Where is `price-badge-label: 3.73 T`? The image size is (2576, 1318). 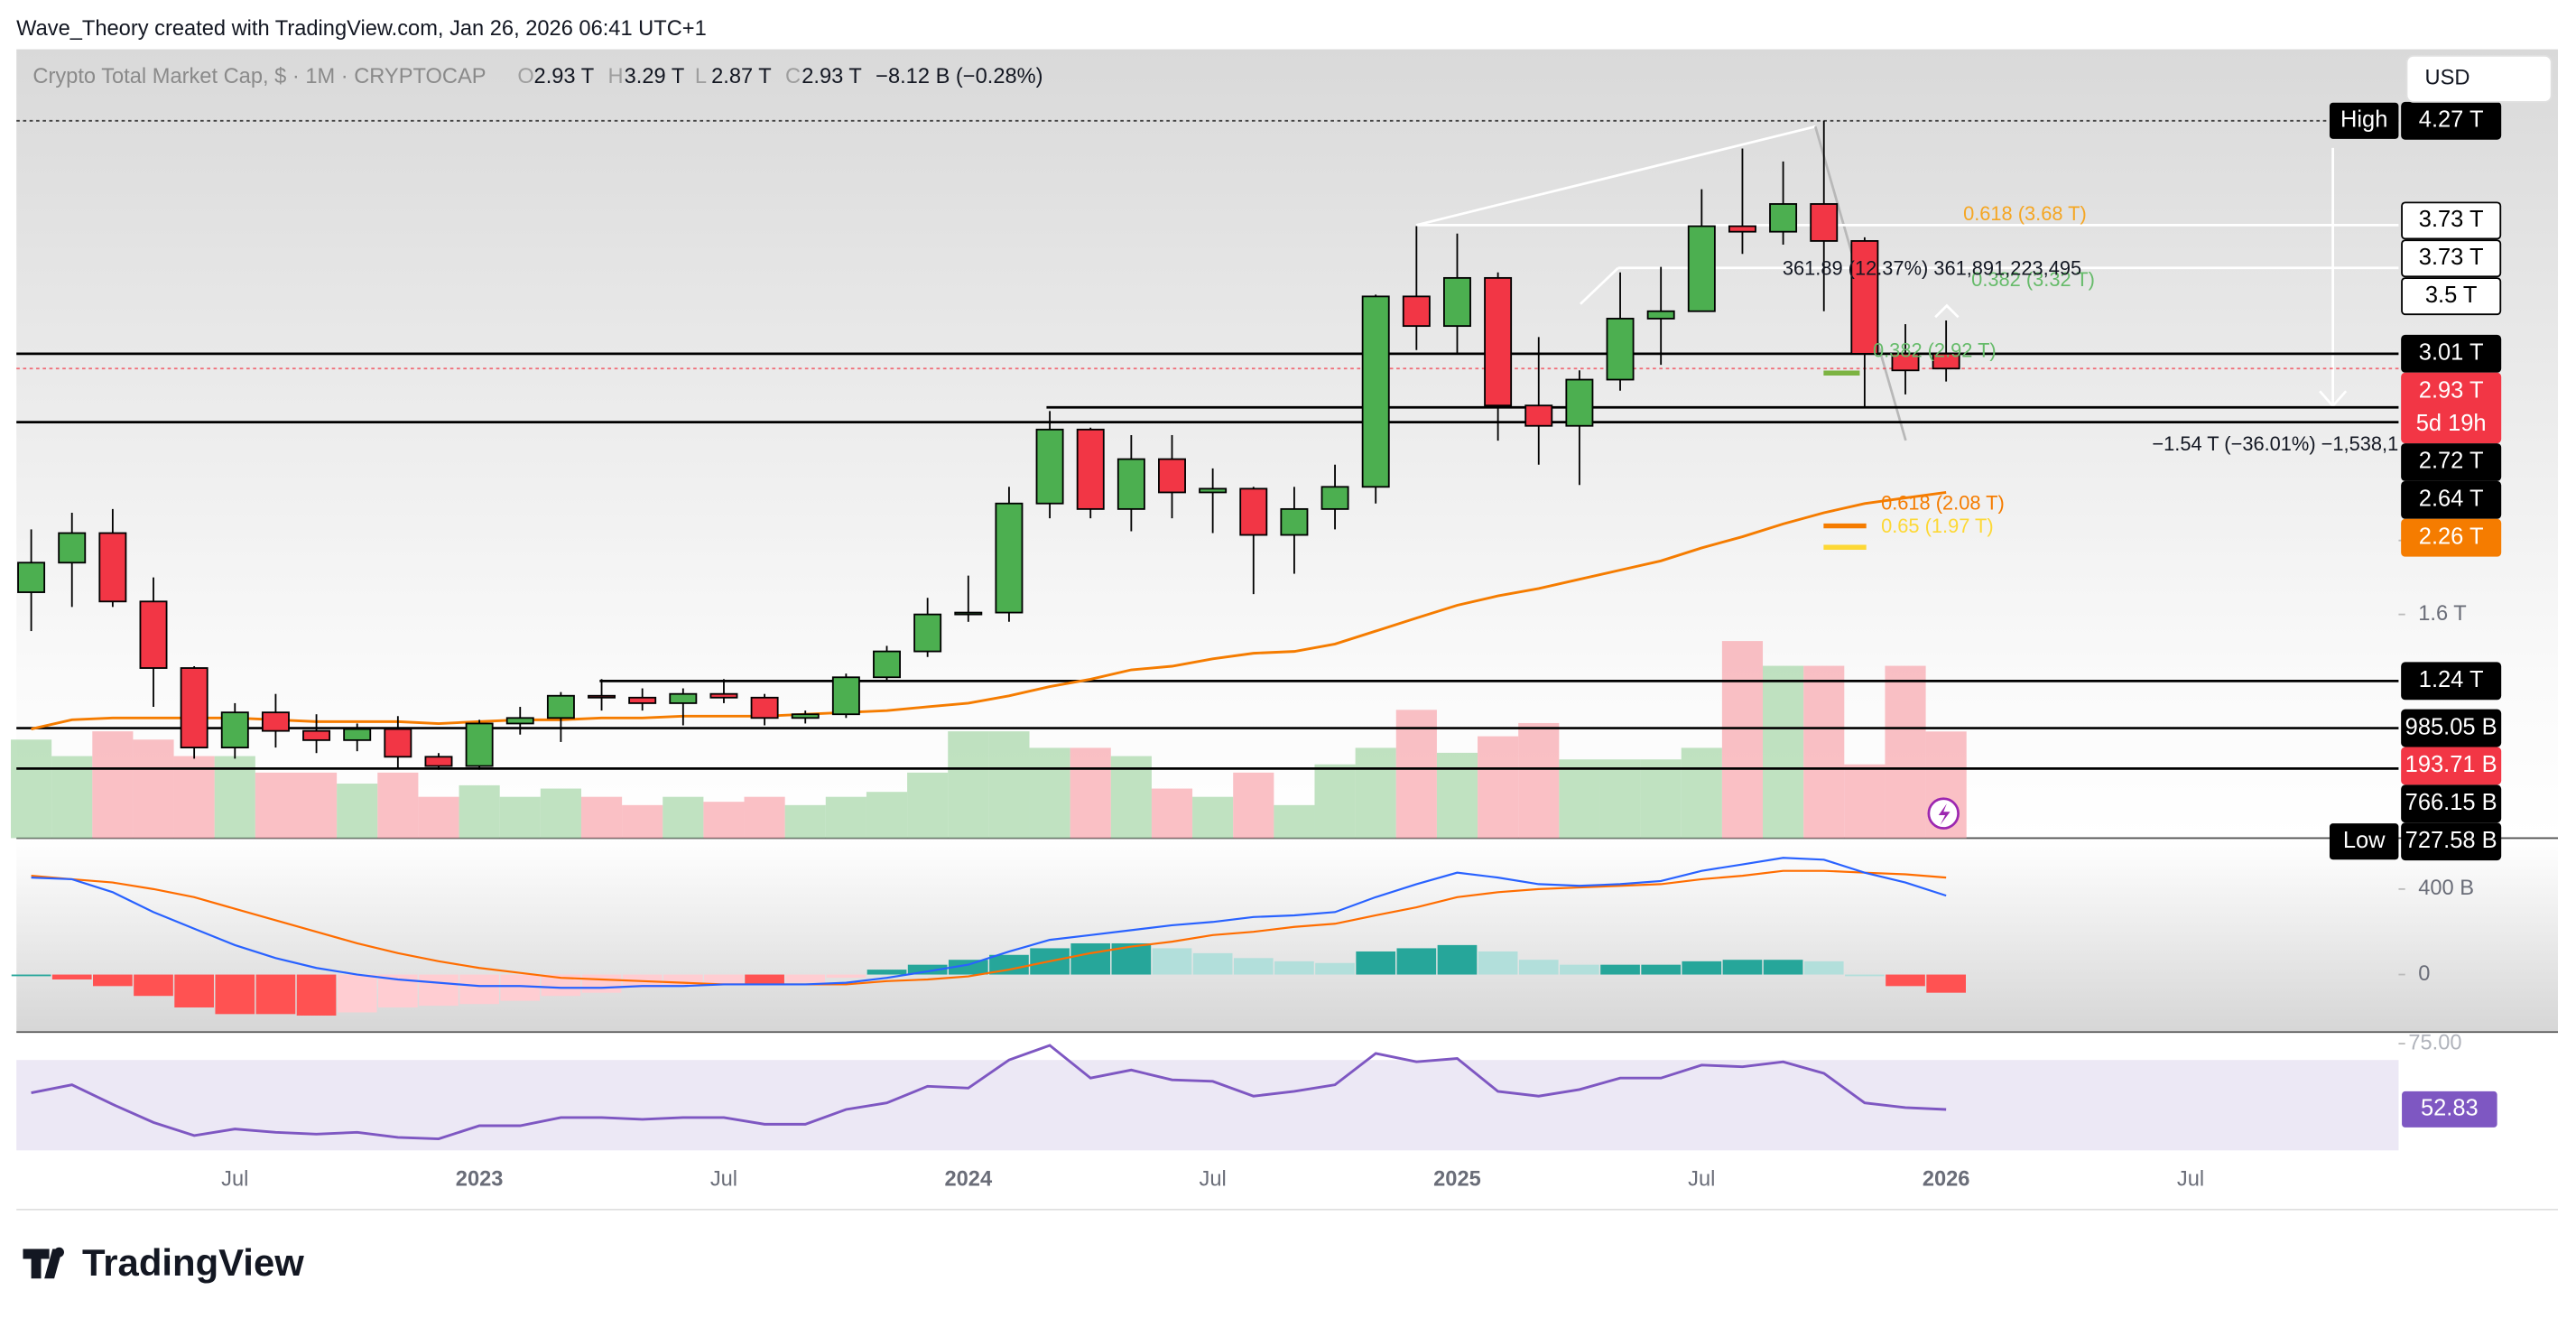 price-badge-label: 3.73 T is located at coordinates (2451, 219).